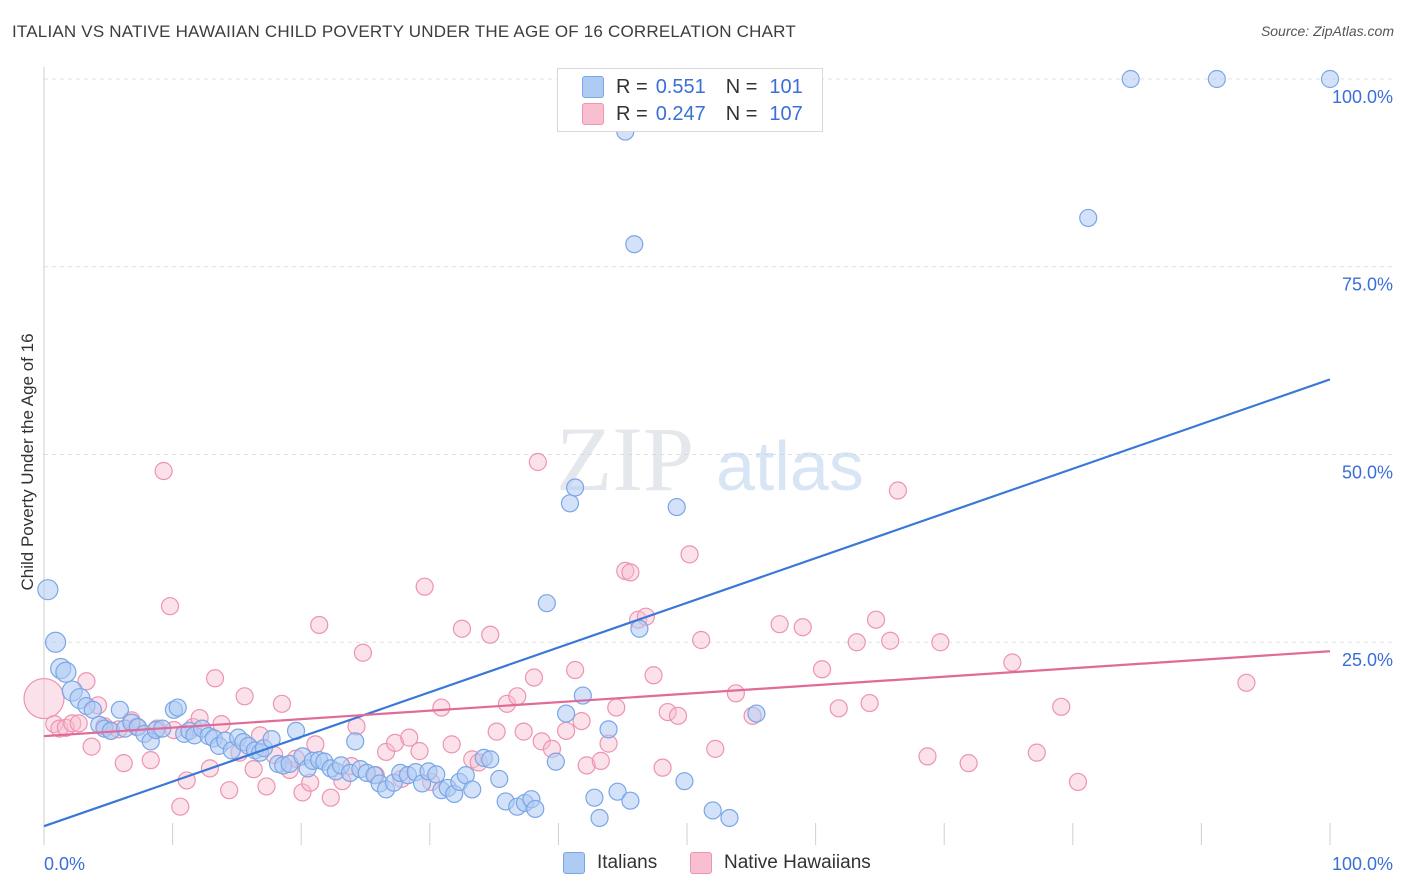 This screenshot has width=1406, height=892. What do you see at coordinates (1367, 285) in the screenshot?
I see `y-tick-label: 75.0%` at bounding box center [1367, 285].